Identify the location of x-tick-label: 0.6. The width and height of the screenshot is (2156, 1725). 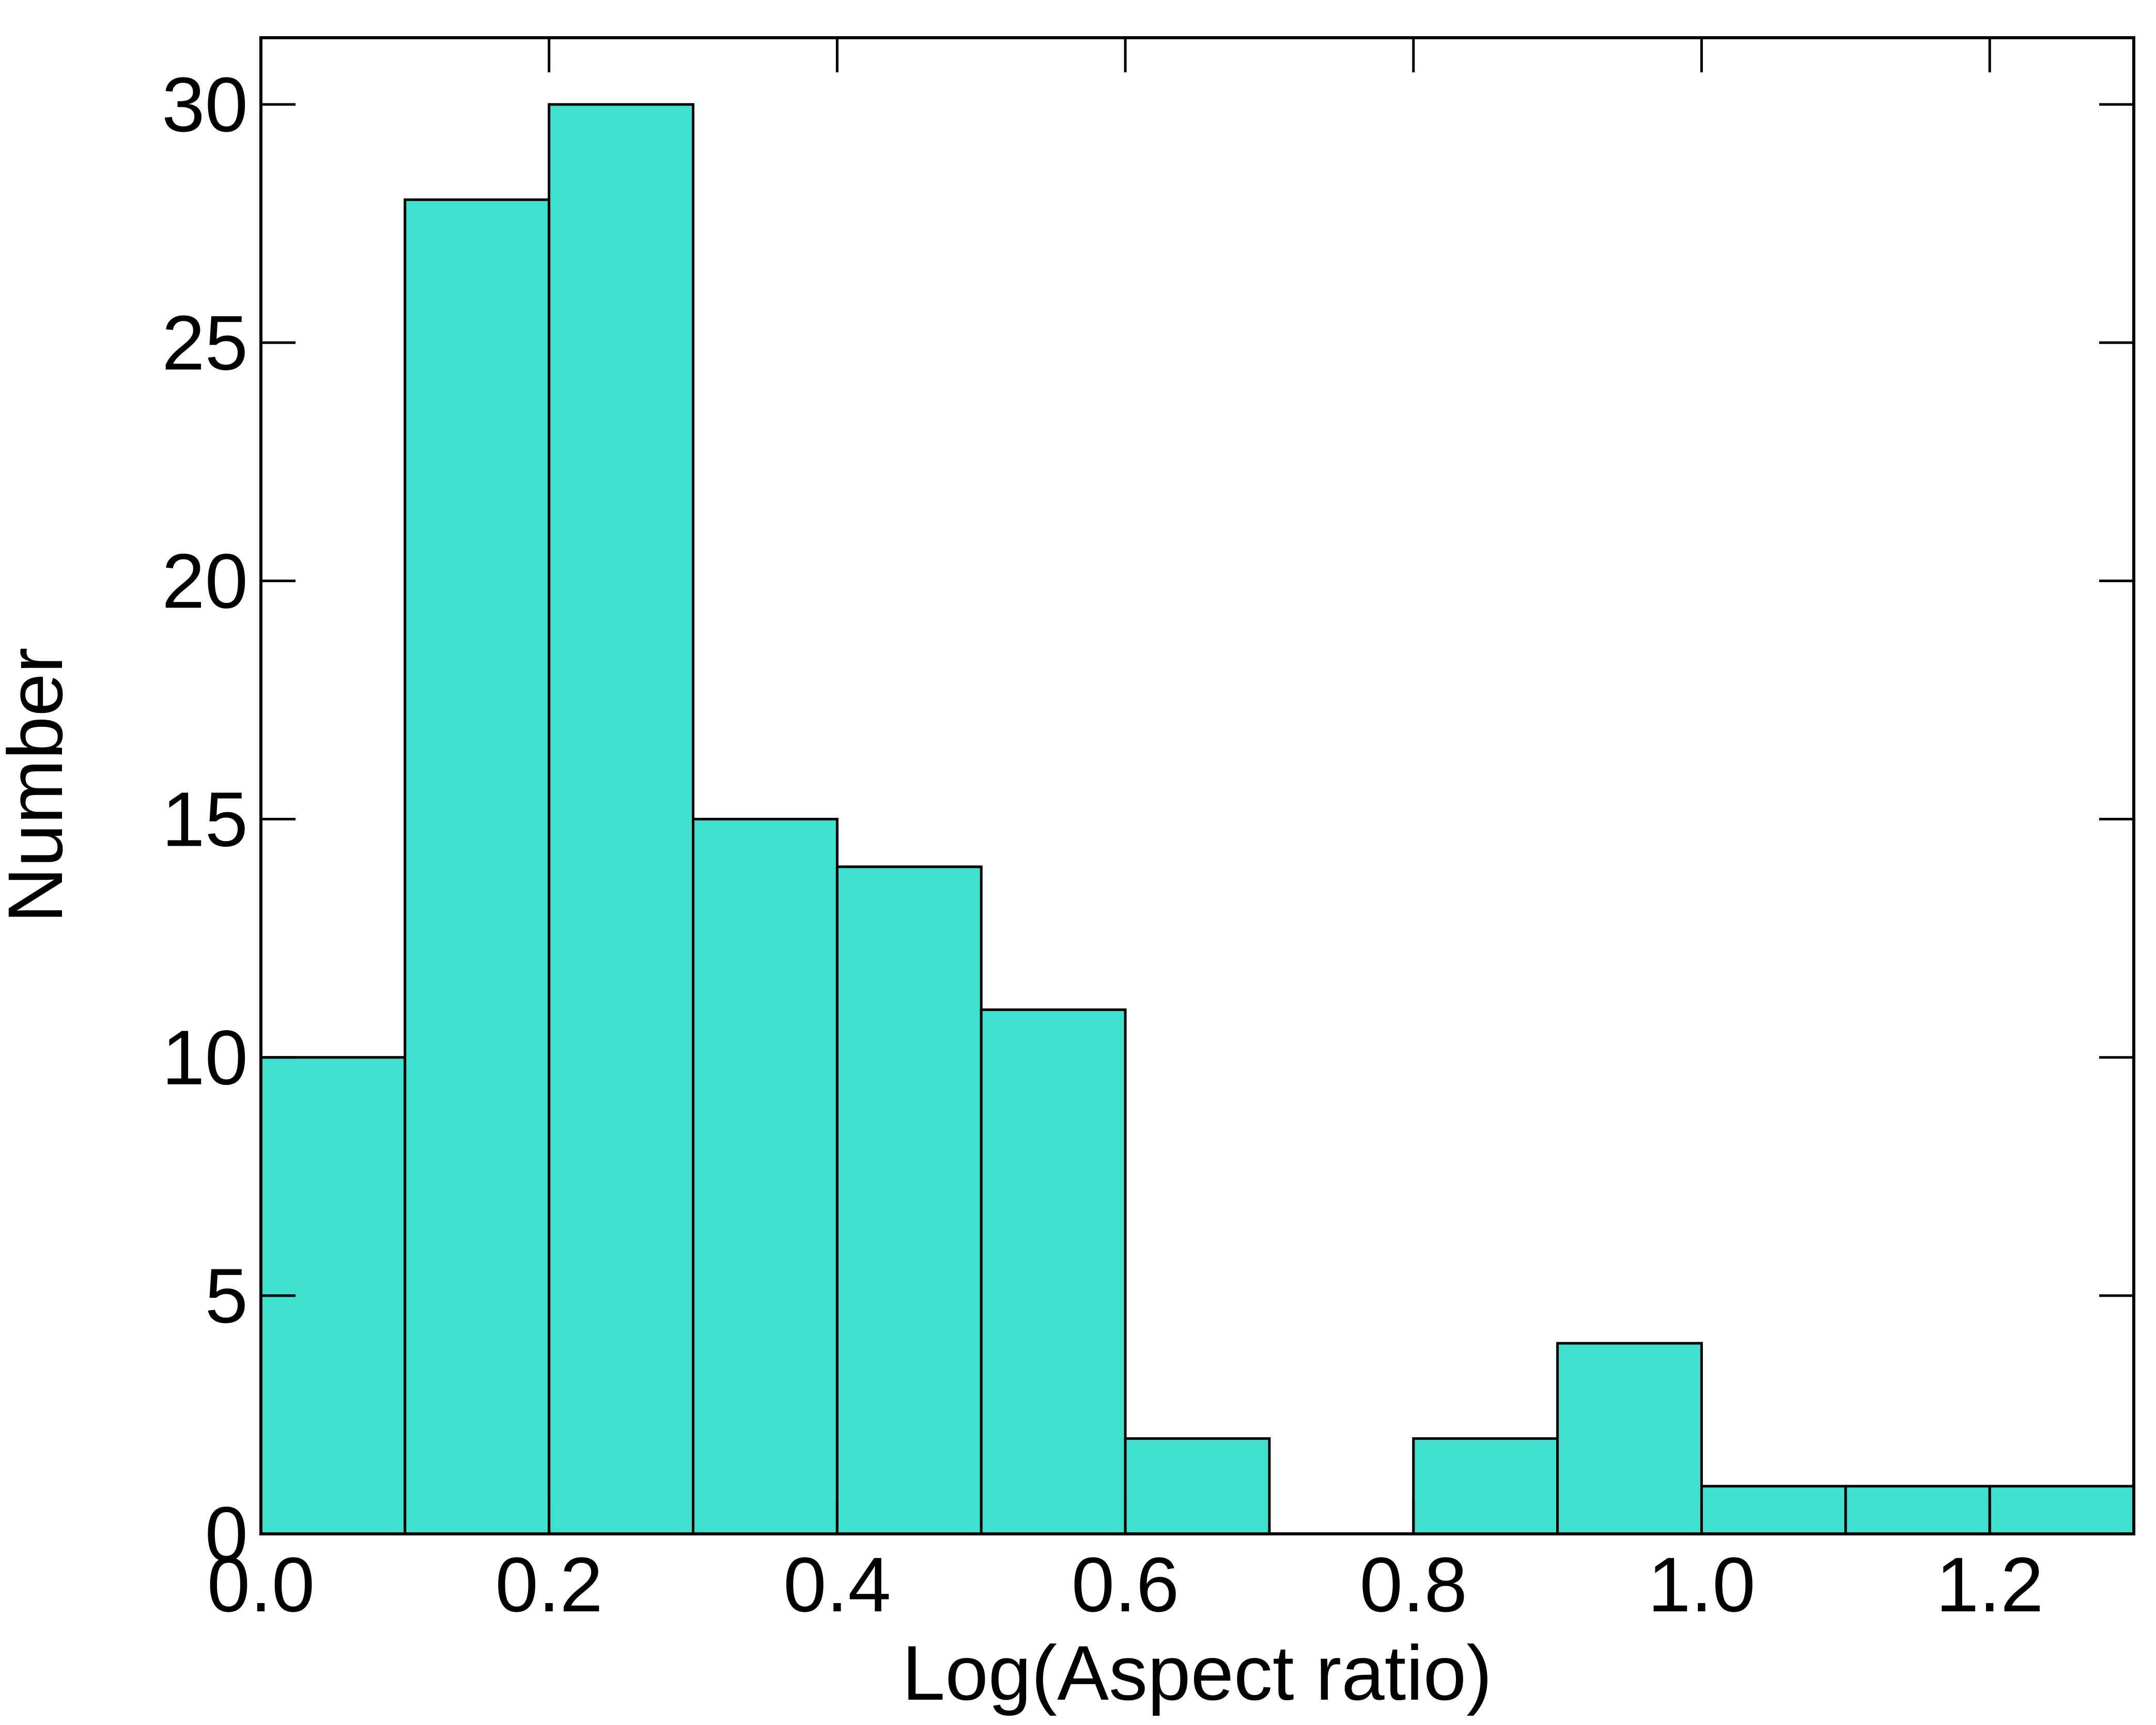
(1126, 1584).